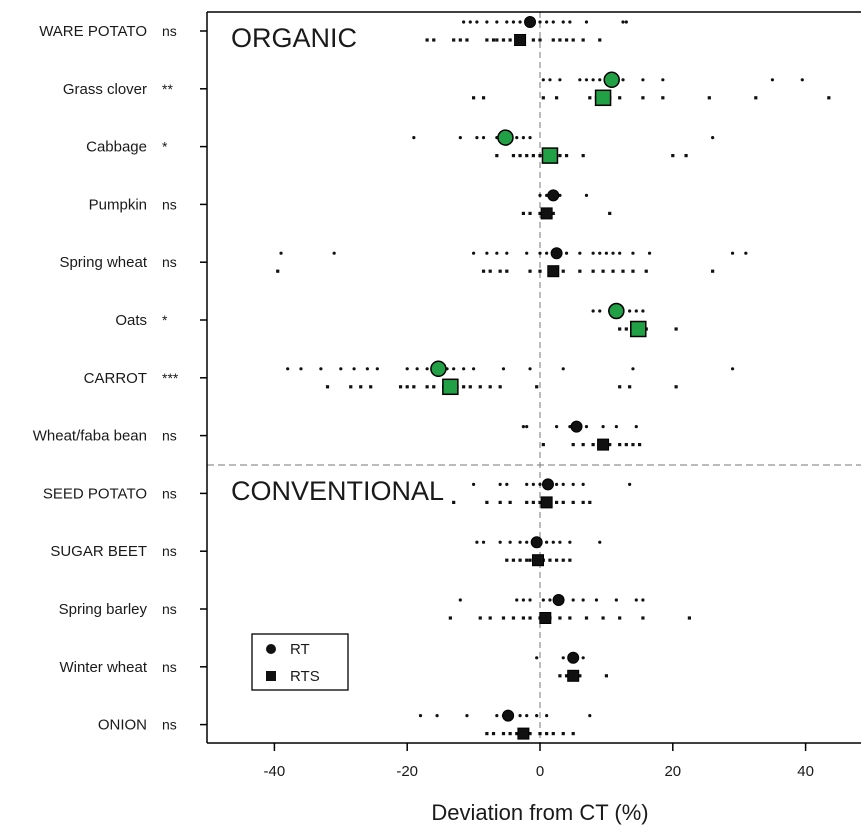  Describe the element at coordinates (169, 31) in the screenshot. I see `sig-label-ware-potato: ns` at that location.